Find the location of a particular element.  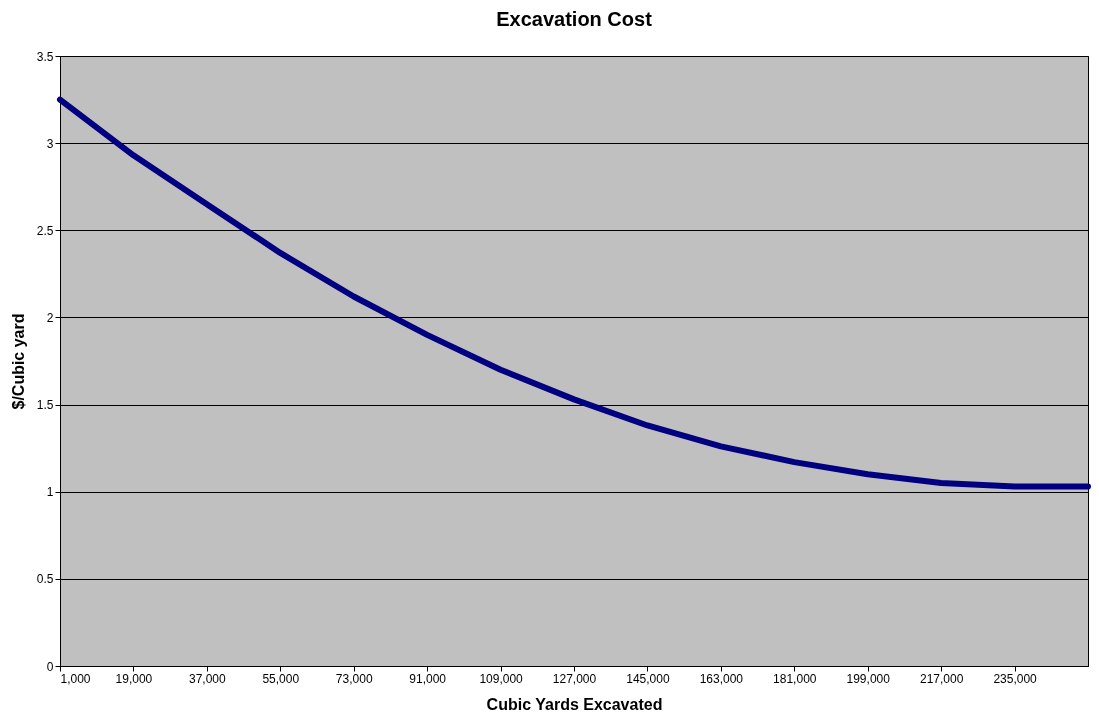

x-tick-label: 235,000 is located at coordinates (1015, 678).